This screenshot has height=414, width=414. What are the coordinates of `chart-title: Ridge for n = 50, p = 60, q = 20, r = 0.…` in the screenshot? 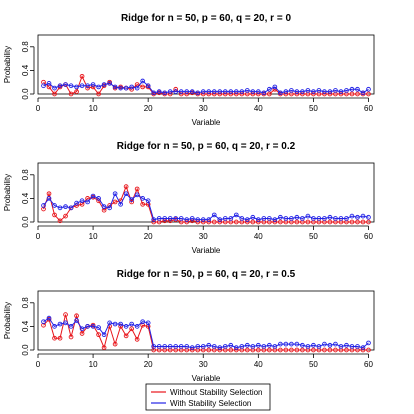 It's located at (206, 274).